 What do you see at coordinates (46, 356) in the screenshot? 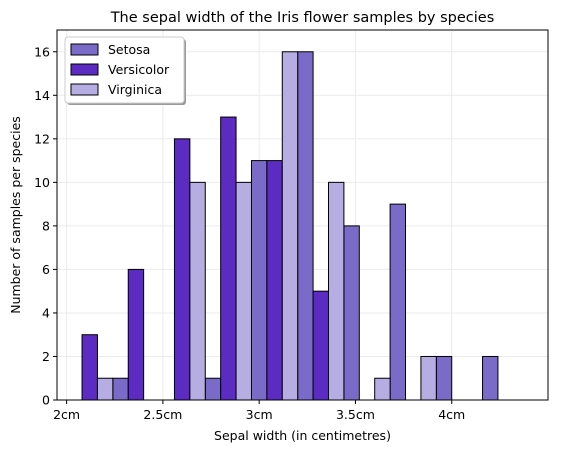
I see `y-tick-label: 2` at bounding box center [46, 356].